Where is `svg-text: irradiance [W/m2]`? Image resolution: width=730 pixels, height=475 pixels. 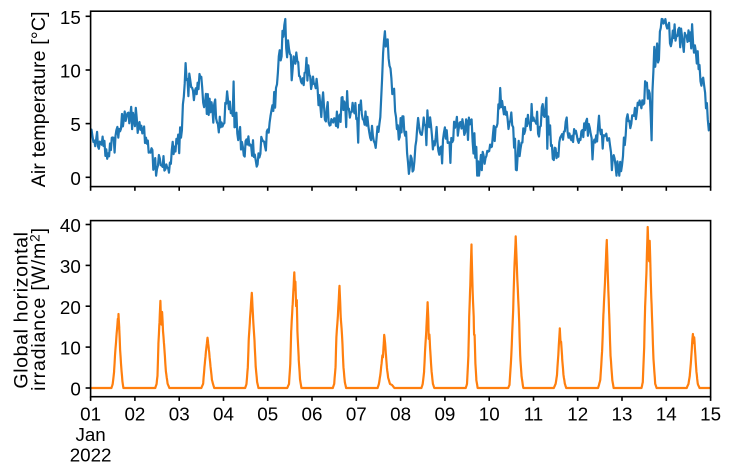
svg-text: irradiance [W/m2] is located at coordinates (39, 309).